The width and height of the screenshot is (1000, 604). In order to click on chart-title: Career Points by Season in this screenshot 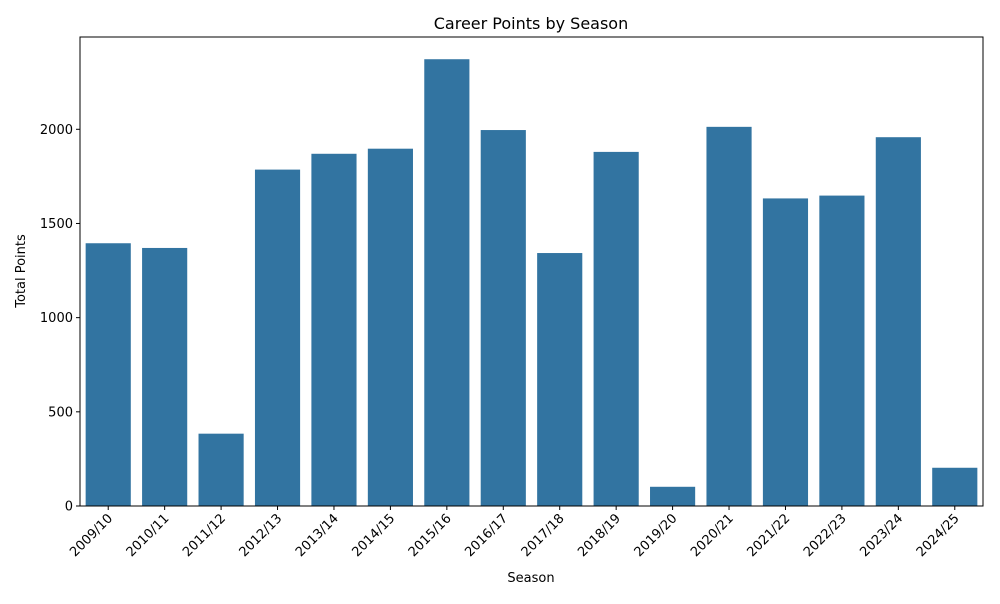, I will do `click(531, 23)`.